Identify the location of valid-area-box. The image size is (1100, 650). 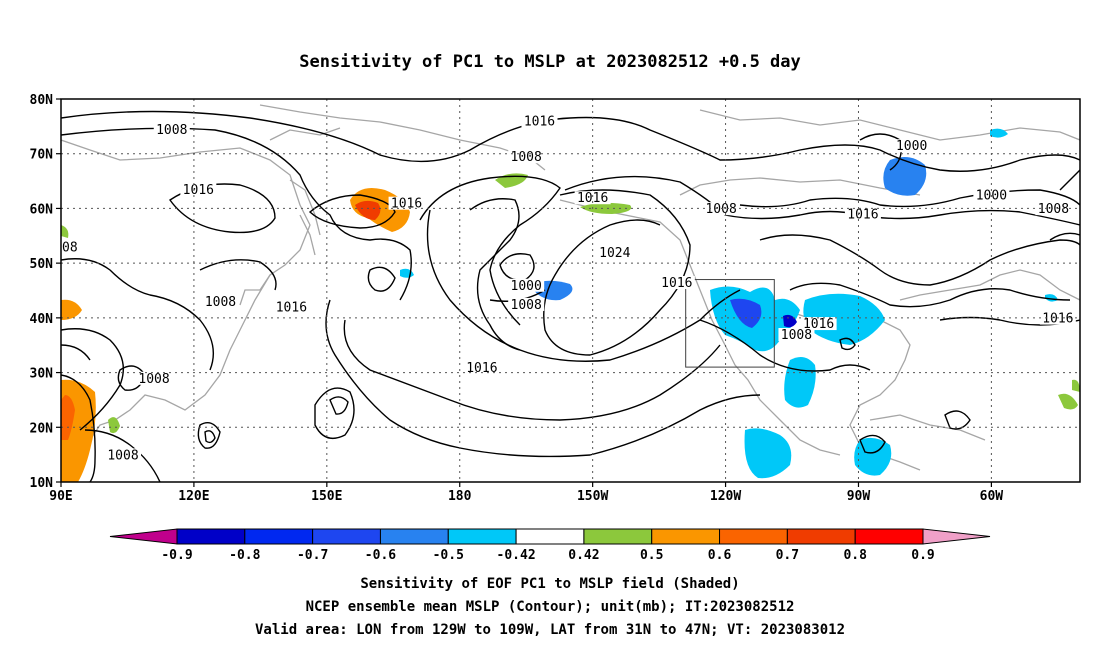
(730, 323).